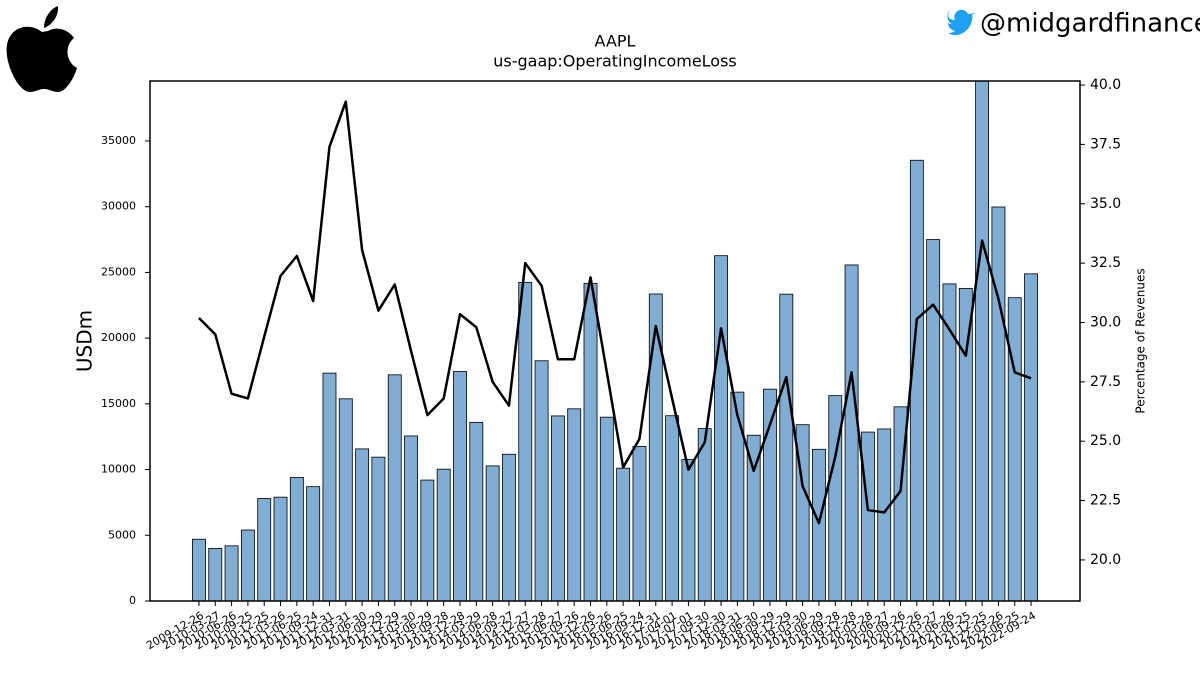 The height and width of the screenshot is (675, 1200). Describe the element at coordinates (118, 271) in the screenshot. I see `y-tick-label: 25000` at that location.